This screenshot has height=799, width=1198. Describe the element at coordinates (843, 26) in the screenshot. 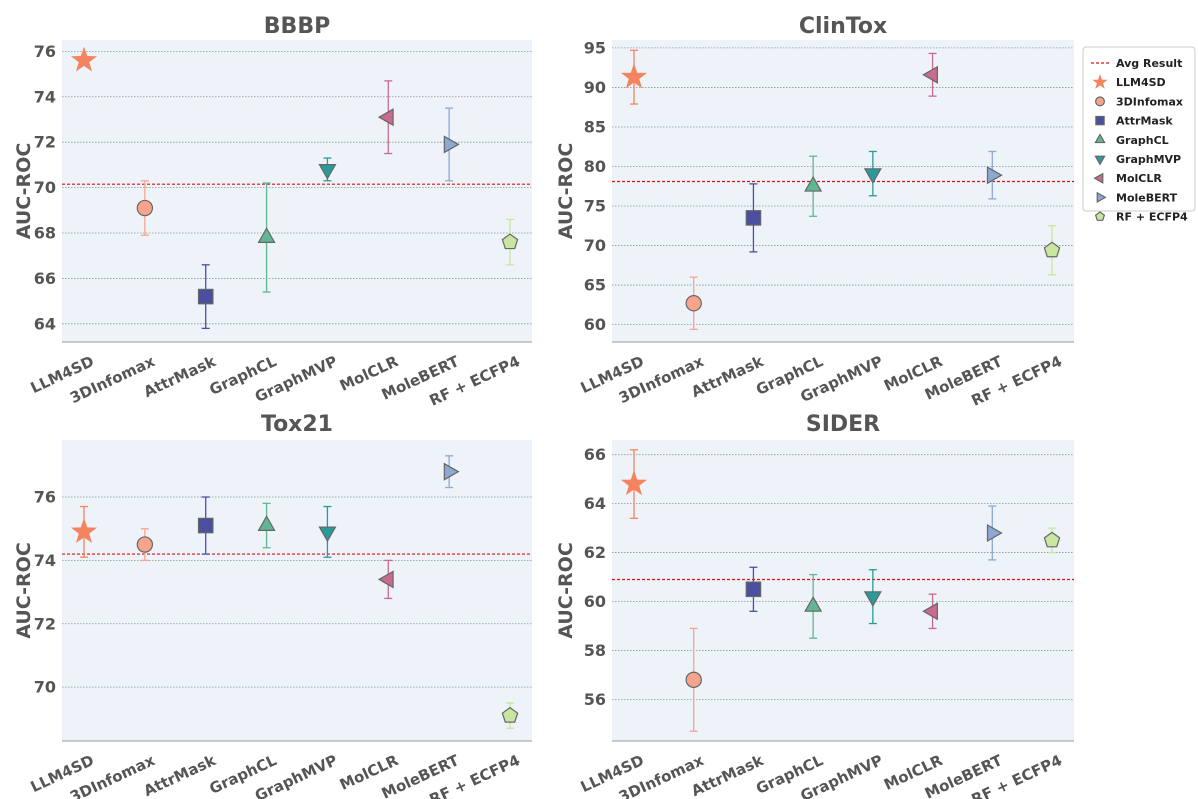

I see `panel-title: ClinTox` at that location.